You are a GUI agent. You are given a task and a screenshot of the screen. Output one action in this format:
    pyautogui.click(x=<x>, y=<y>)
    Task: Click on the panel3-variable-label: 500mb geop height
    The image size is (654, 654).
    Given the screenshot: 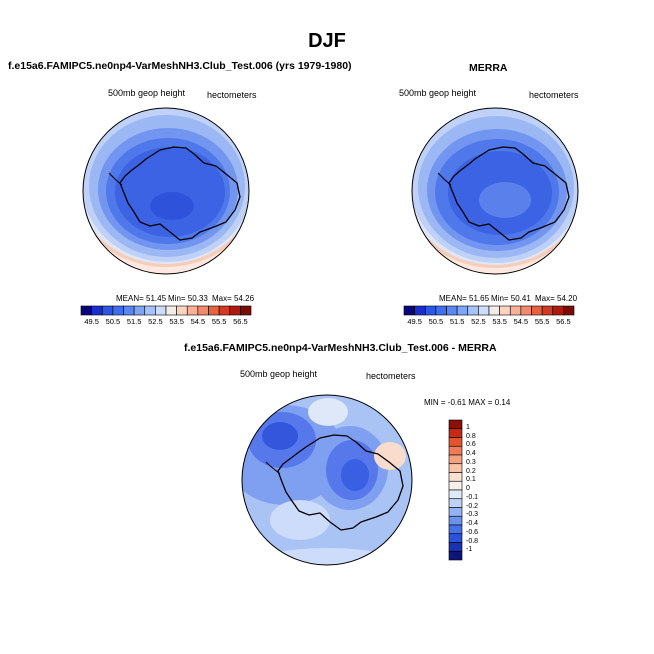 What is the action you would take?
    pyautogui.click(x=279, y=374)
    